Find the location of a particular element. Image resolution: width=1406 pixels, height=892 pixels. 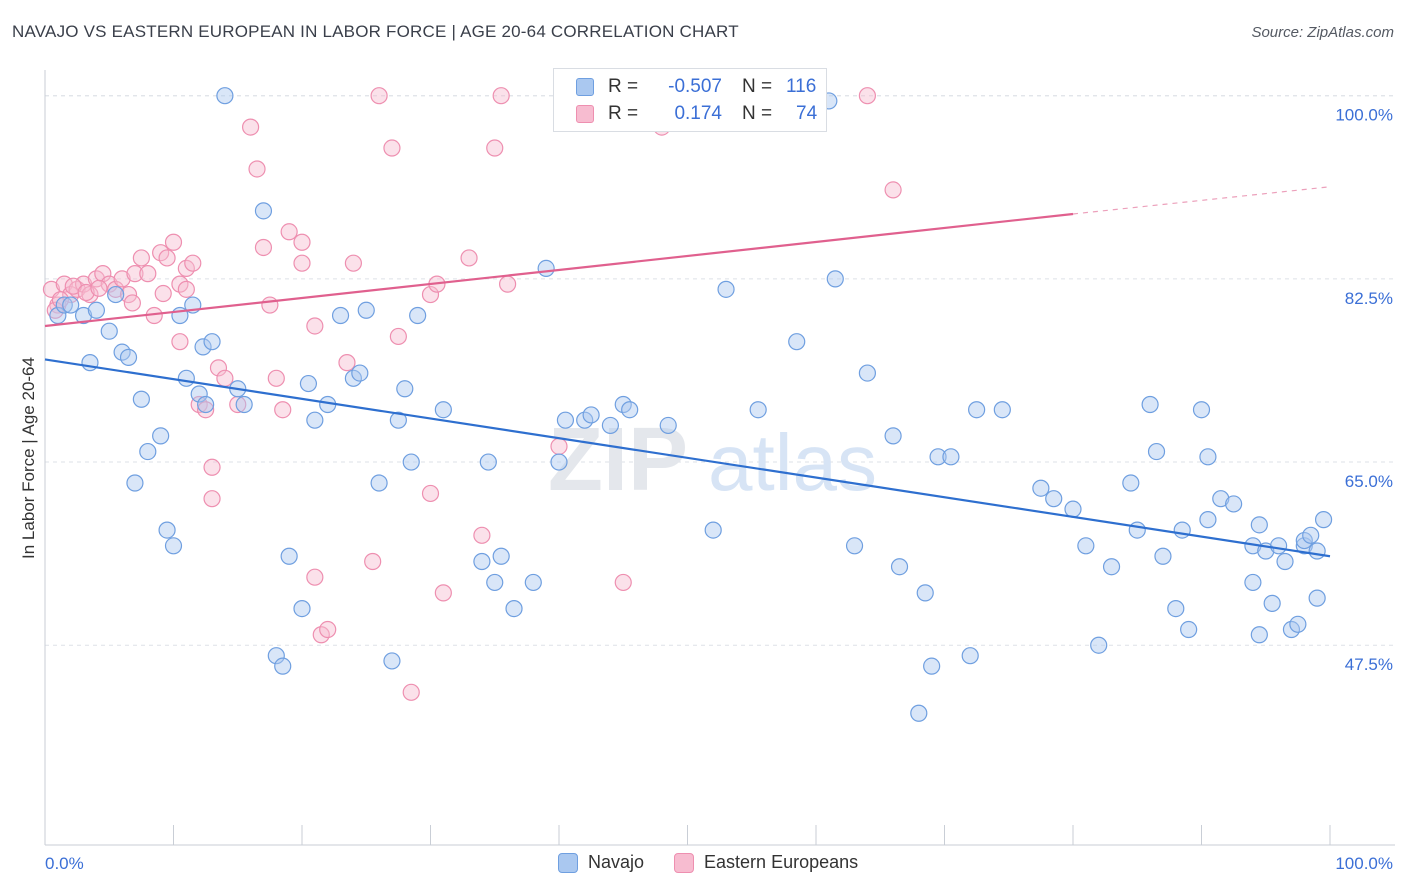

legend-item-navajo: Navajo is located at coordinates (601, 862).